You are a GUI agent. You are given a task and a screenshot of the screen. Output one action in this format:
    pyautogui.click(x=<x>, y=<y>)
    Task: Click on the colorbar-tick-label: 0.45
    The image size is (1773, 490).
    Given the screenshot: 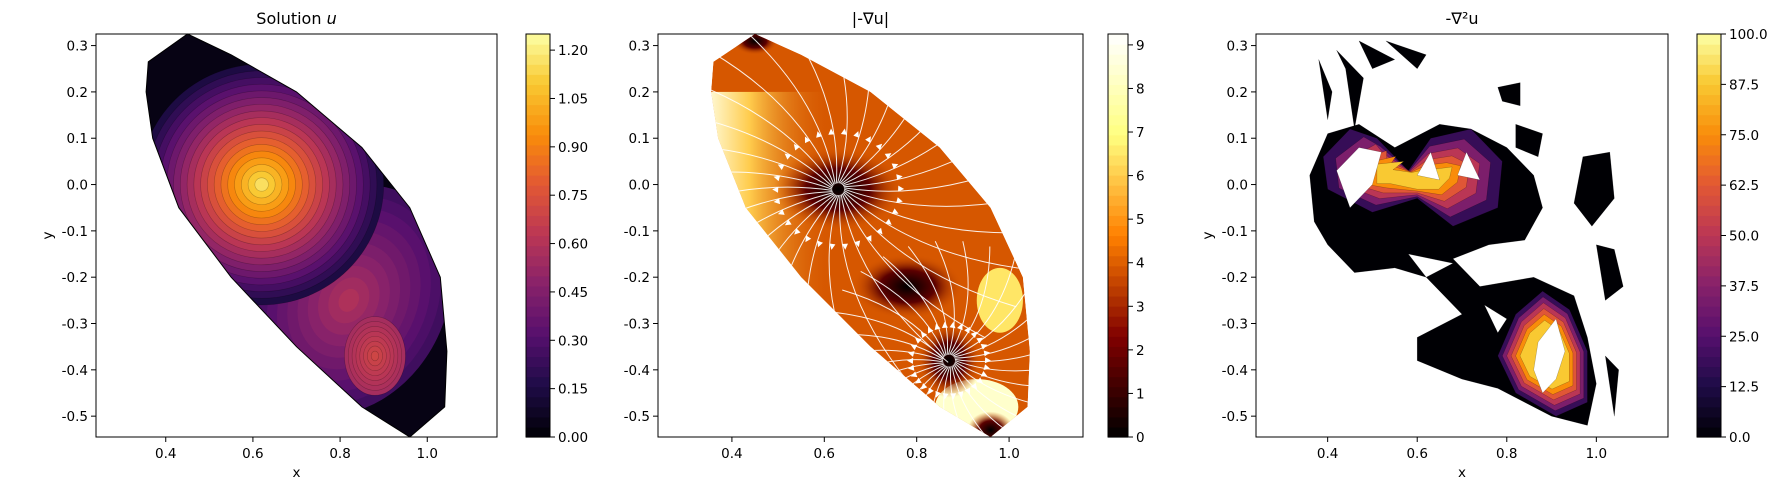 What is the action you would take?
    pyautogui.click(x=573, y=293)
    